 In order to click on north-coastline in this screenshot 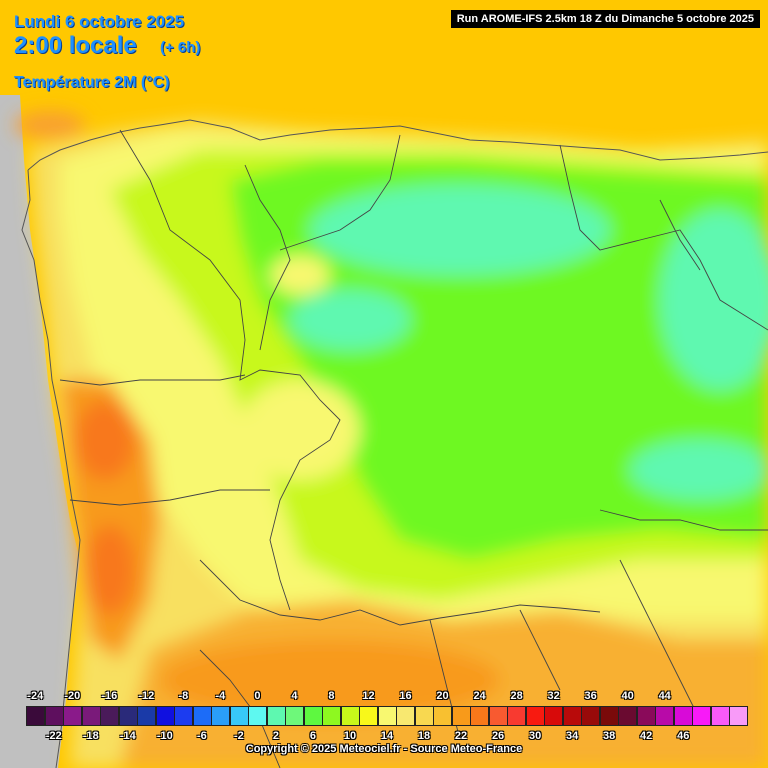, I will do `click(397, 145)`.